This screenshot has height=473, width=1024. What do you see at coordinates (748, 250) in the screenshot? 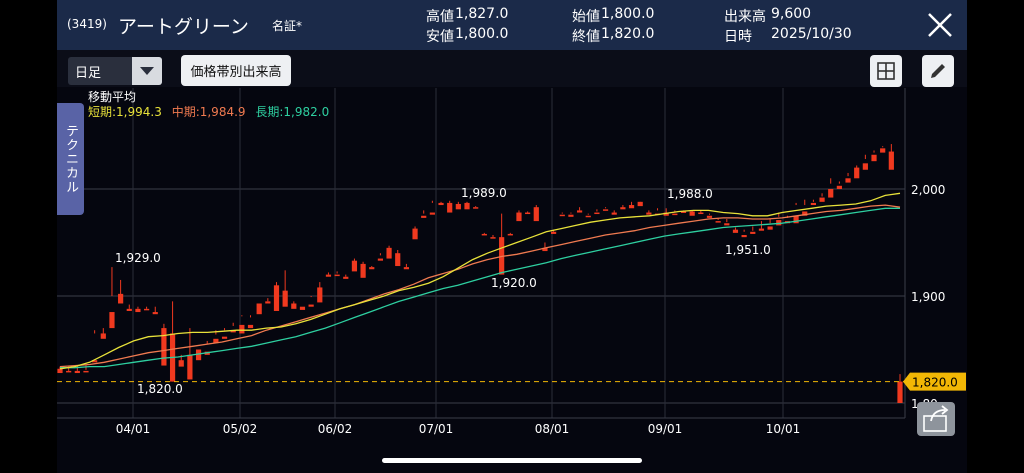
I see `price-annotation: 1,951.0` at bounding box center [748, 250].